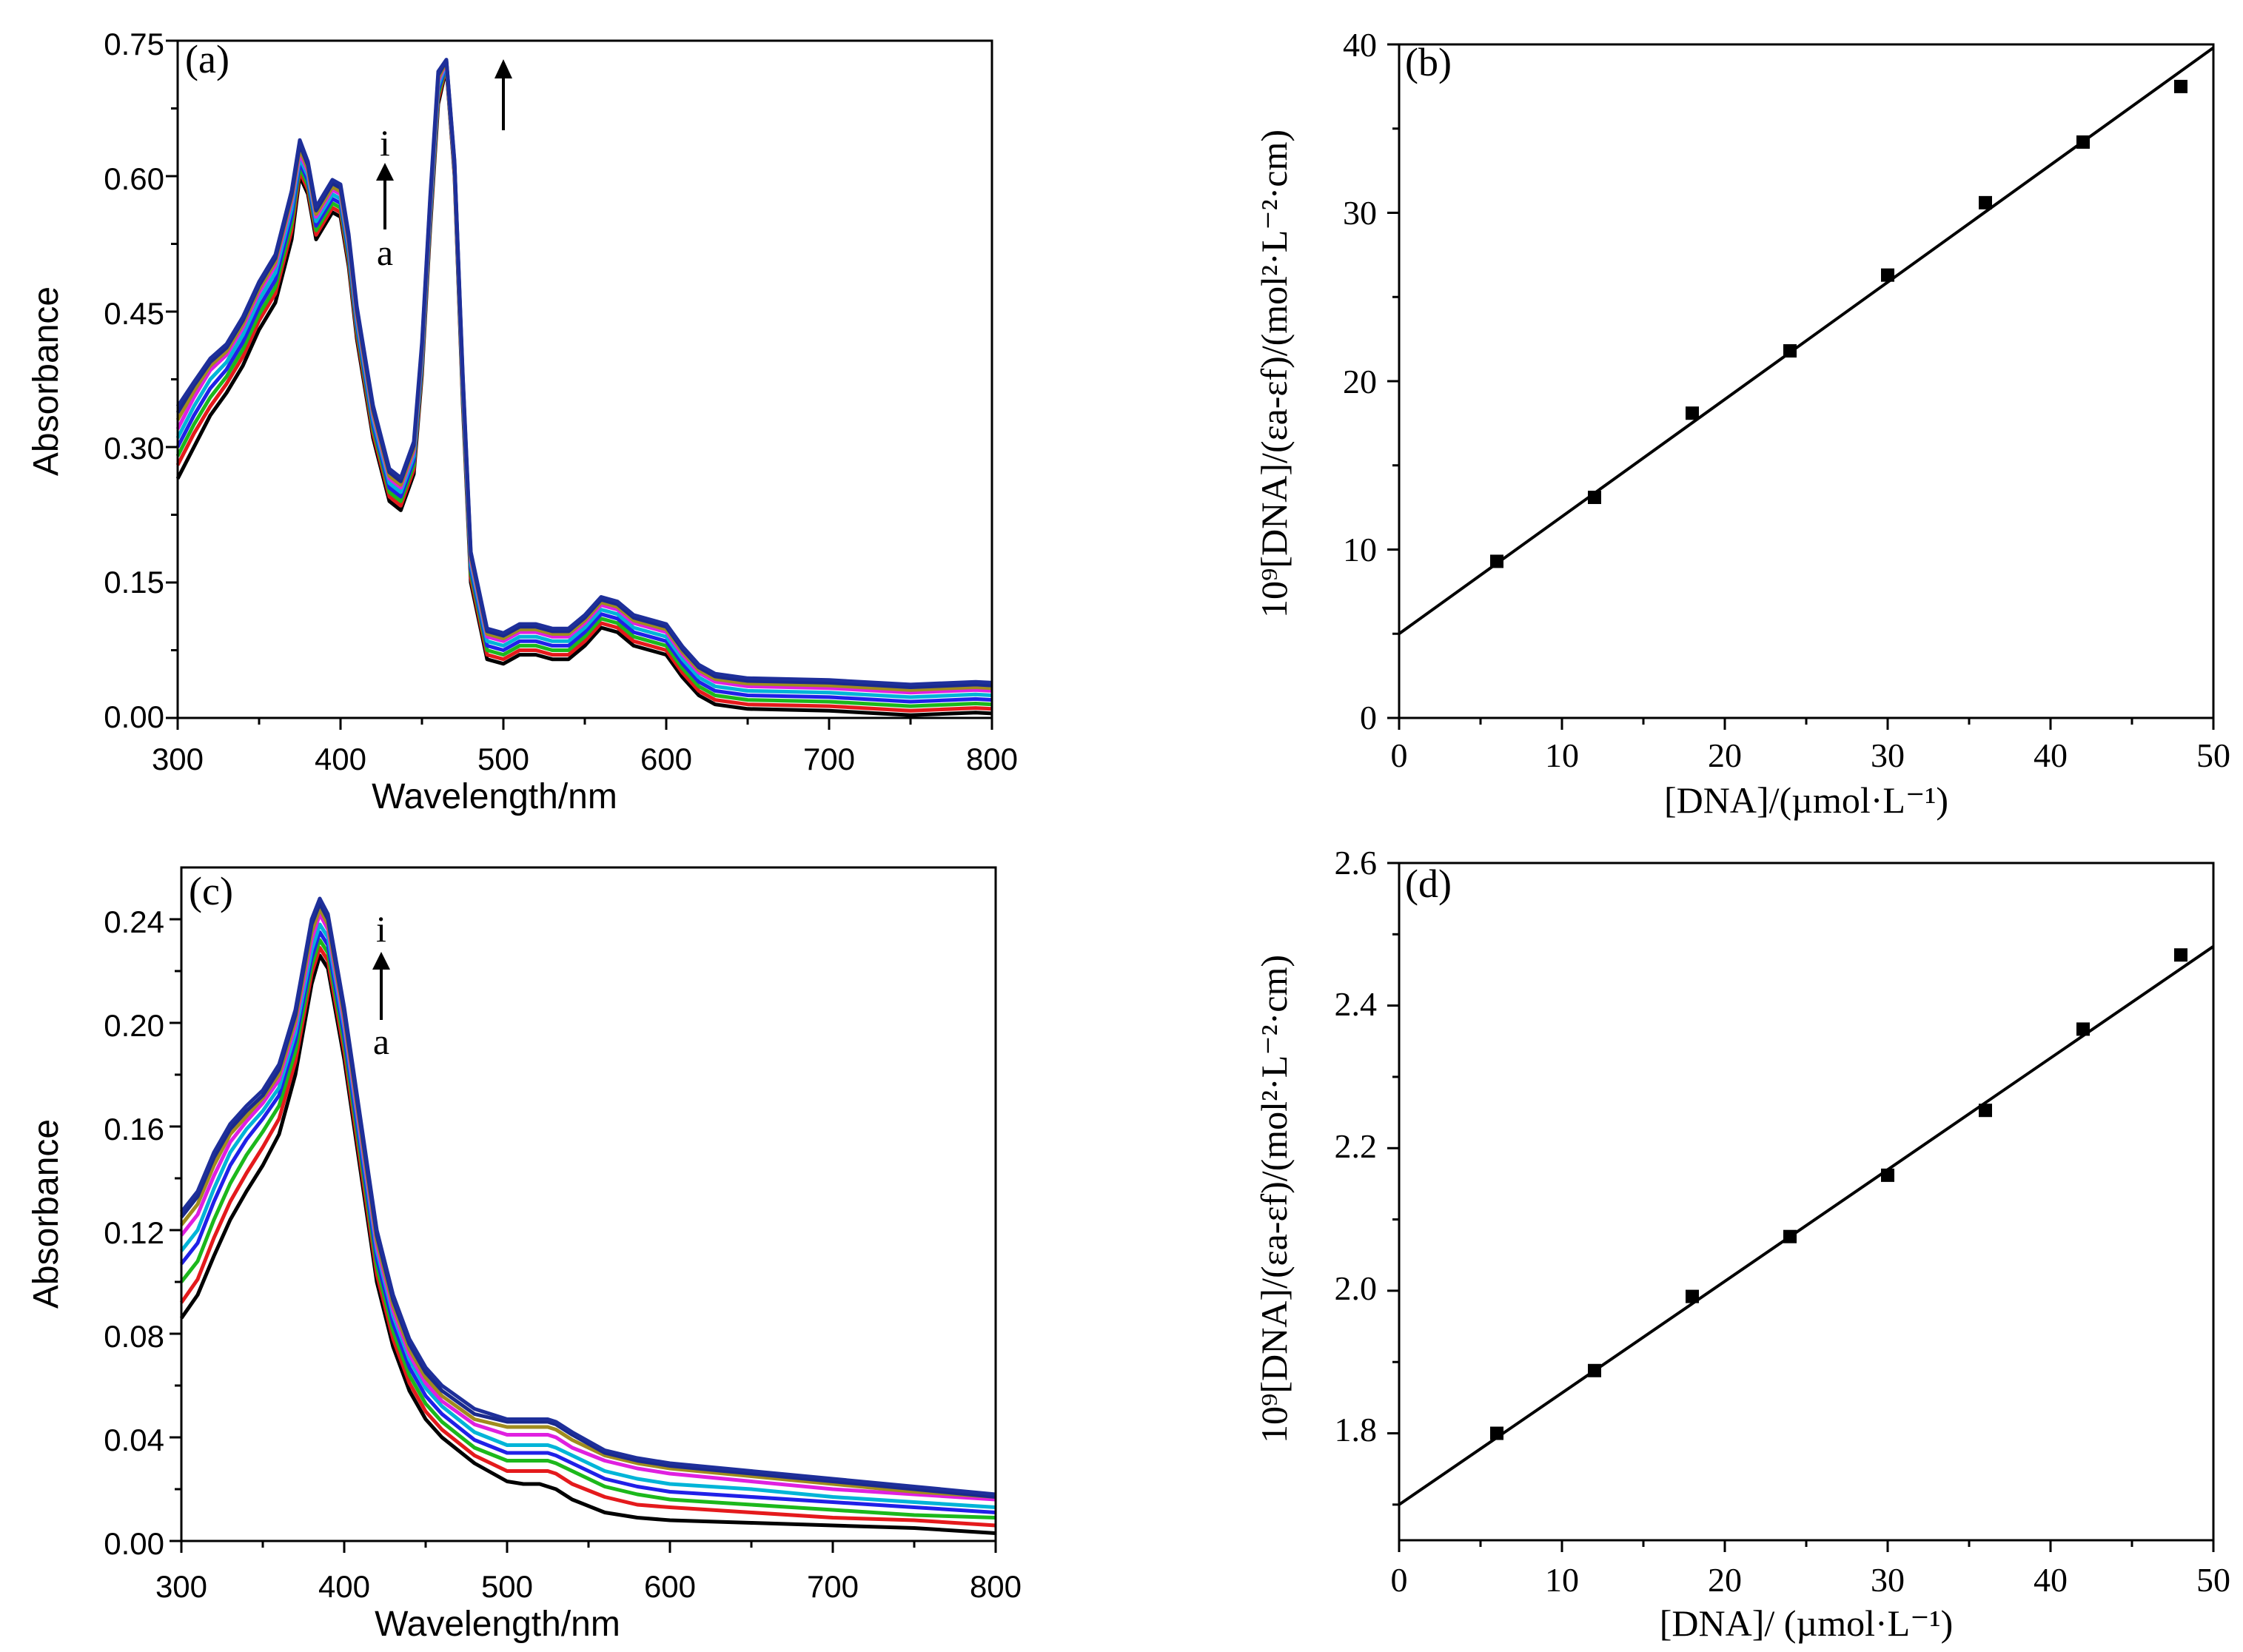 Image resolution: width=2243 pixels, height=1652 pixels. Describe the element at coordinates (497, 1624) in the screenshot. I see `panel-c-xlabel: Wavelength/nm` at that location.